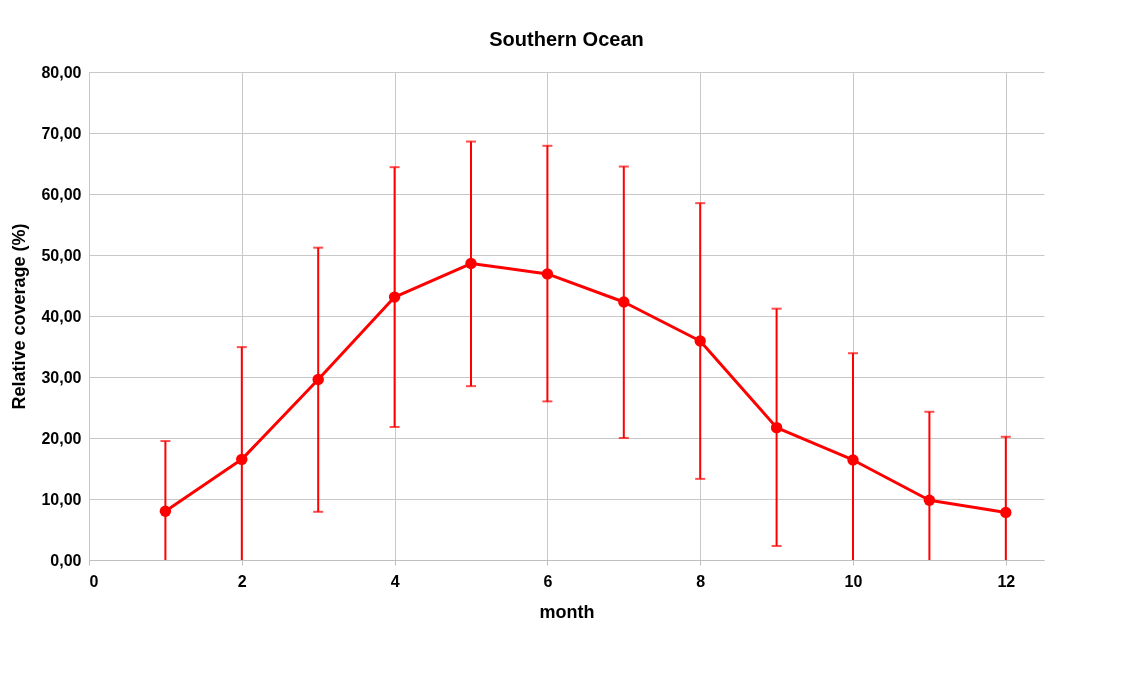 The image size is (1143, 682). Describe the element at coordinates (61, 377) in the screenshot. I see `y-tick-label: 30,00` at that location.